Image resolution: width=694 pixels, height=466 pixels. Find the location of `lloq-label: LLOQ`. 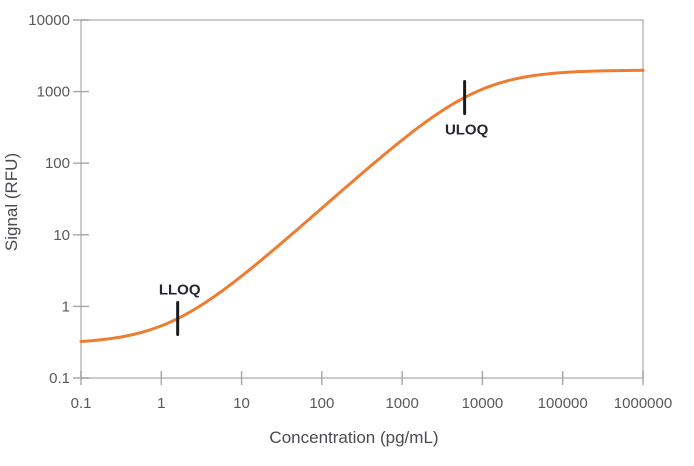

lloq-label: LLOQ is located at coordinates (180, 290).